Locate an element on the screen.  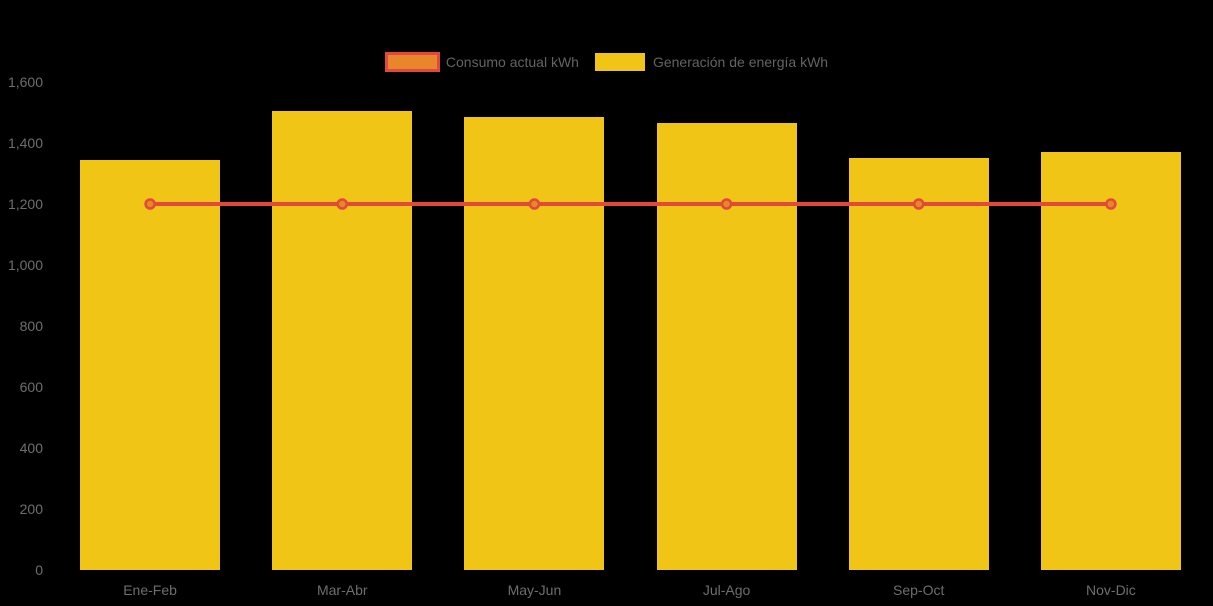
bar-generacion-Jul-Ago is located at coordinates (726, 346).